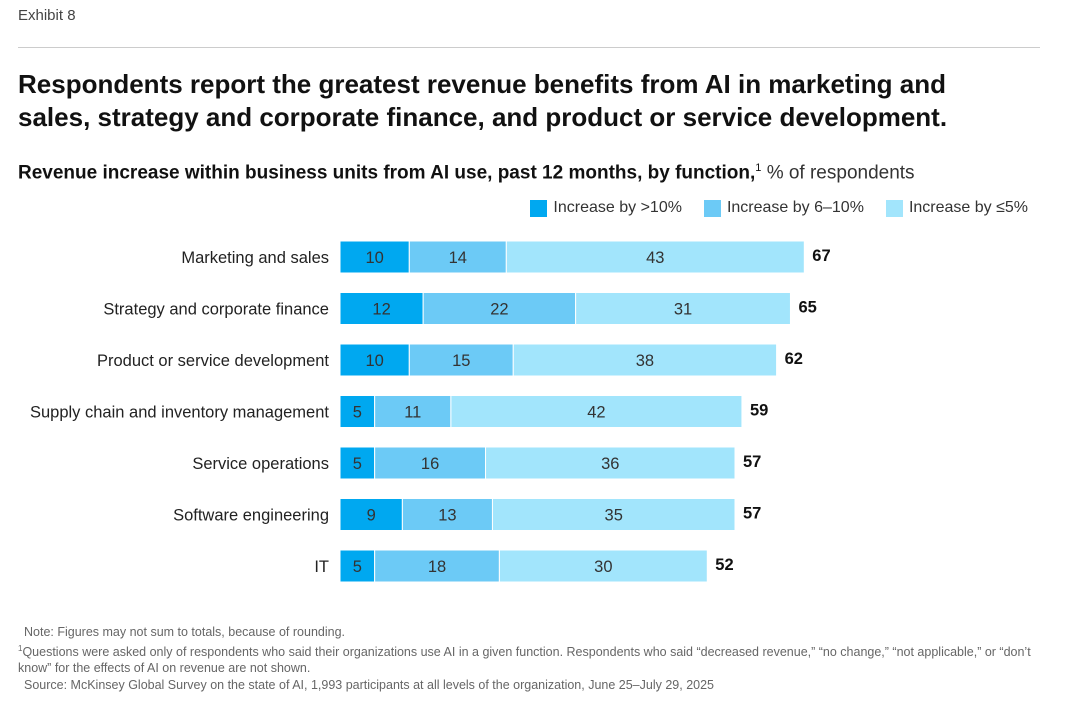 Image resolution: width=1080 pixels, height=705 pixels. I want to click on legend-item: Increase by >10%, so click(606, 208).